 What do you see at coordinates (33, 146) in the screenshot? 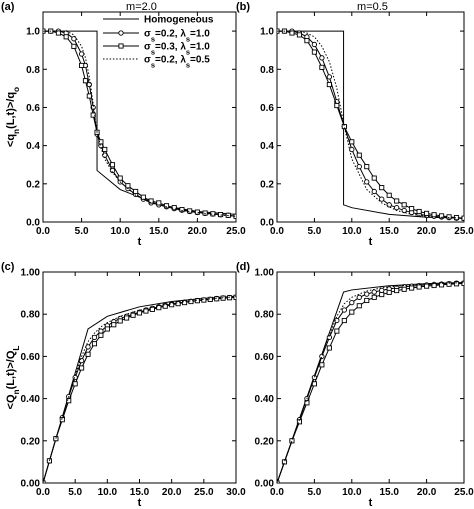
I see `y-tick-label: 0.4` at bounding box center [33, 146].